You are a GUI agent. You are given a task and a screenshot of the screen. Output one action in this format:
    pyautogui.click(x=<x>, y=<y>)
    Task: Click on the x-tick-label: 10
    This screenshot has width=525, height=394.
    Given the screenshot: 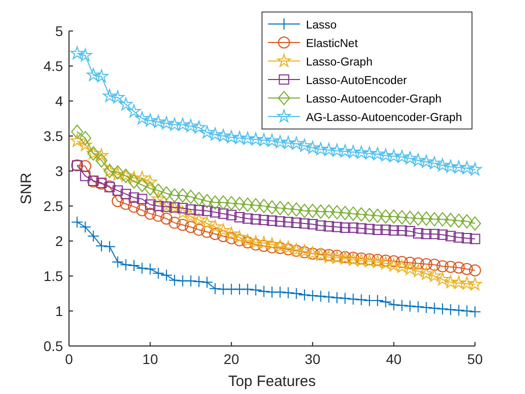 What is the action you would take?
    pyautogui.click(x=150, y=359)
    